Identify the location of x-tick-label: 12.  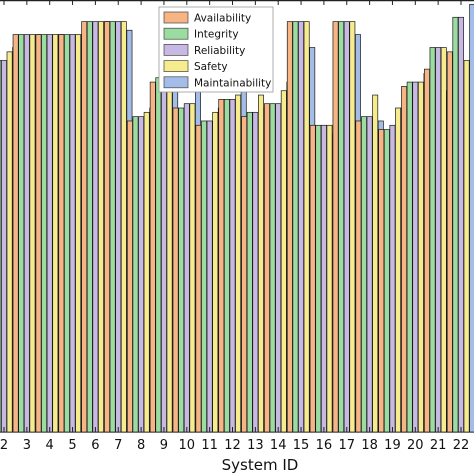
(232, 445).